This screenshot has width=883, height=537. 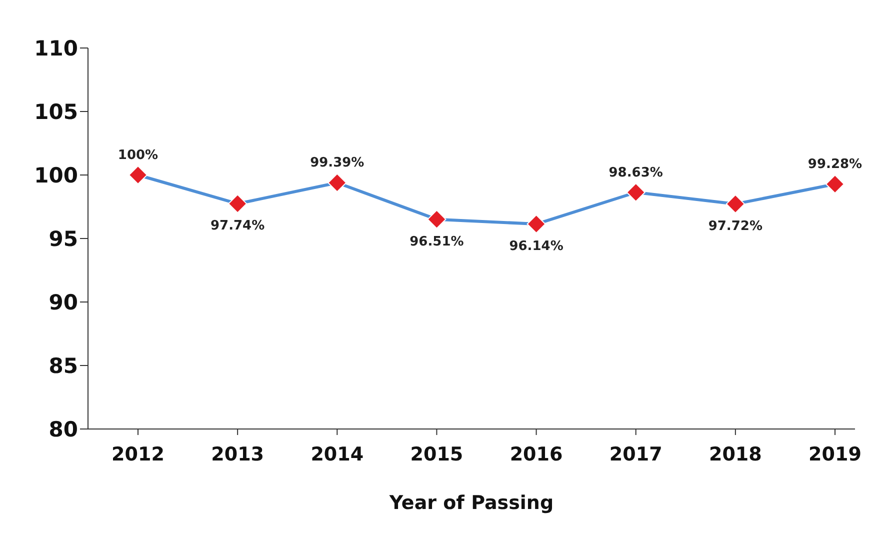 I want to click on y-tick-label: 110, so click(x=56, y=48).